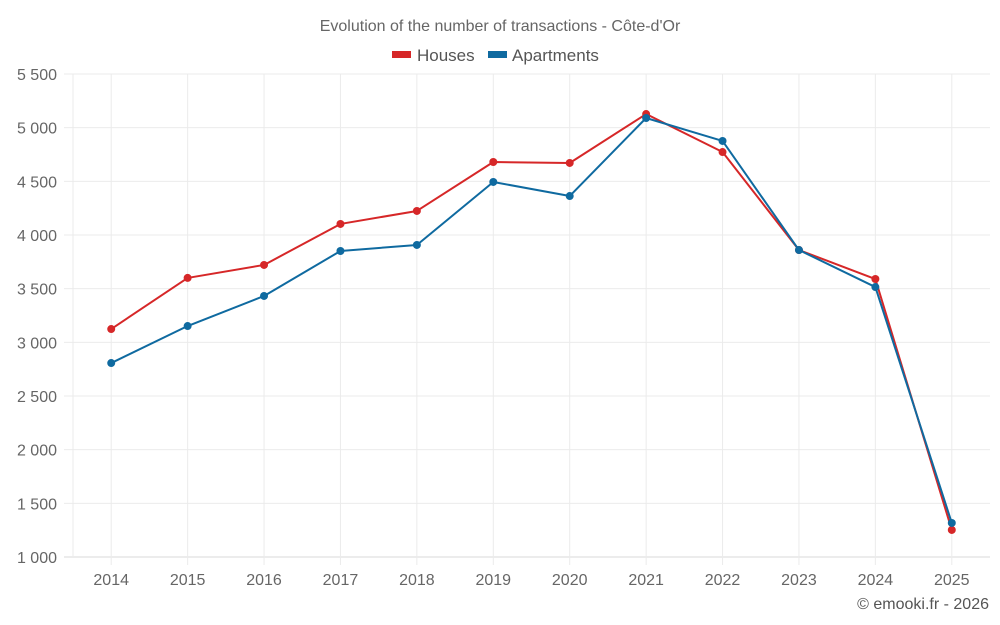  I want to click on y-tick-label: 1 000, so click(37, 558).